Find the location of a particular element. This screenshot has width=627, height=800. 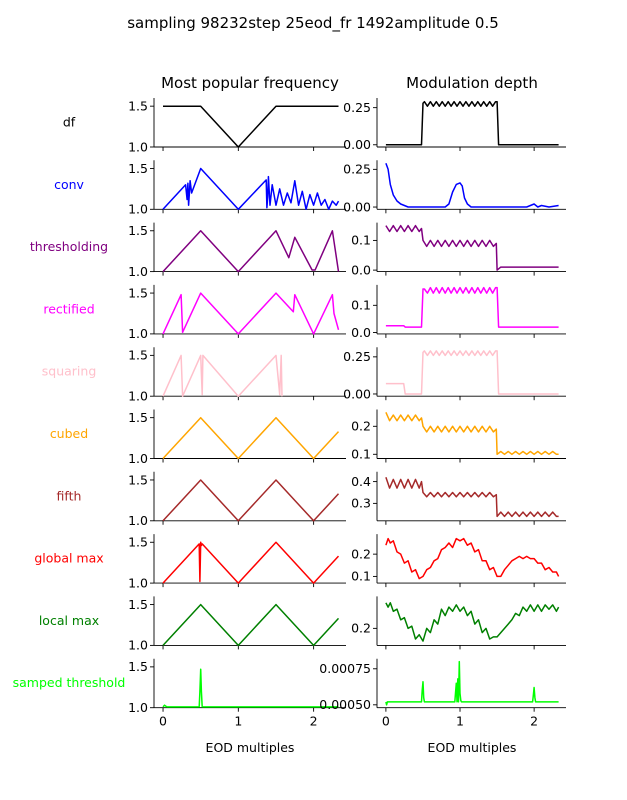

y-tick-label: 0.00050 is located at coordinates (345, 704).